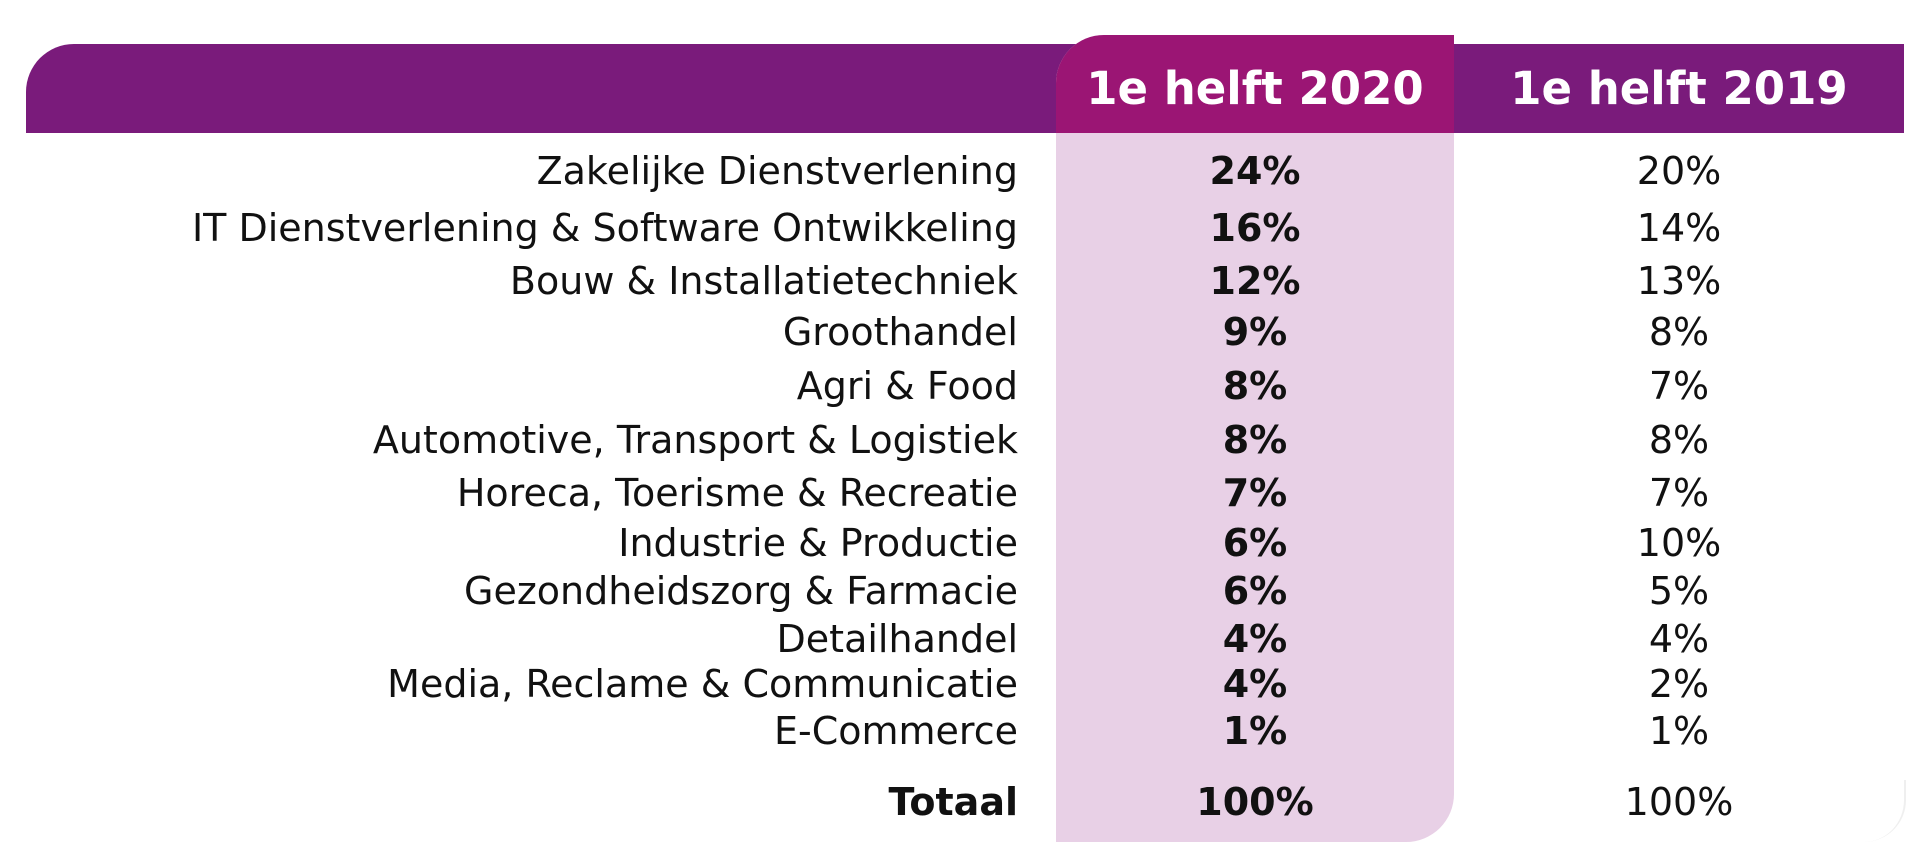  I want to click on header-band, so click(965, 88).